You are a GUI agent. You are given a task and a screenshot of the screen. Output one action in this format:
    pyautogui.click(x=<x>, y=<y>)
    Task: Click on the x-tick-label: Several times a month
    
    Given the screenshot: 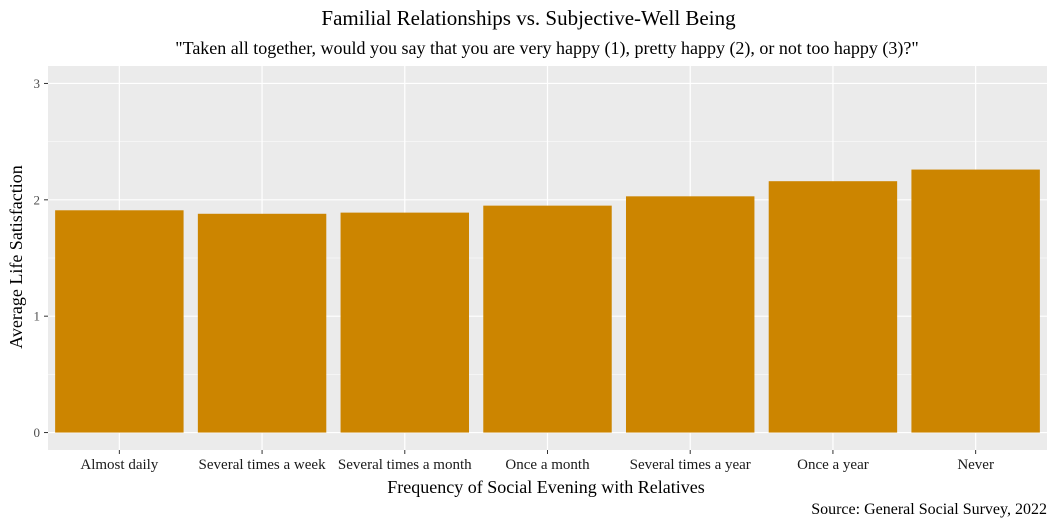 What is the action you would take?
    pyautogui.click(x=405, y=465)
    